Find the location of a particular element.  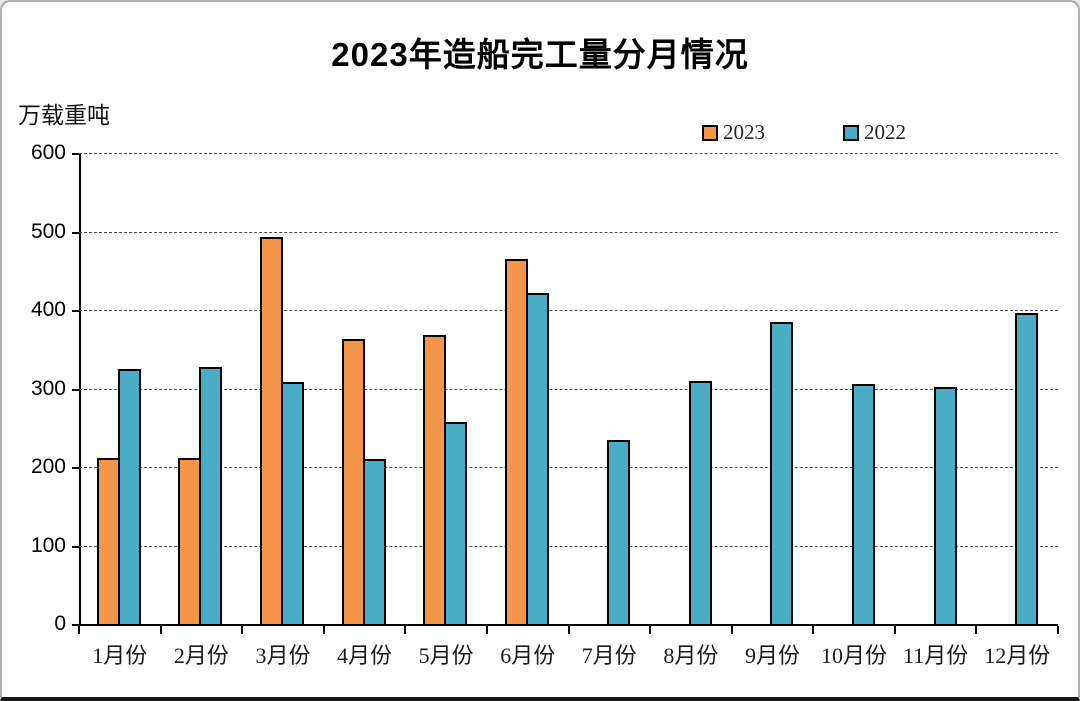

x-axis-line is located at coordinates (568, 625).